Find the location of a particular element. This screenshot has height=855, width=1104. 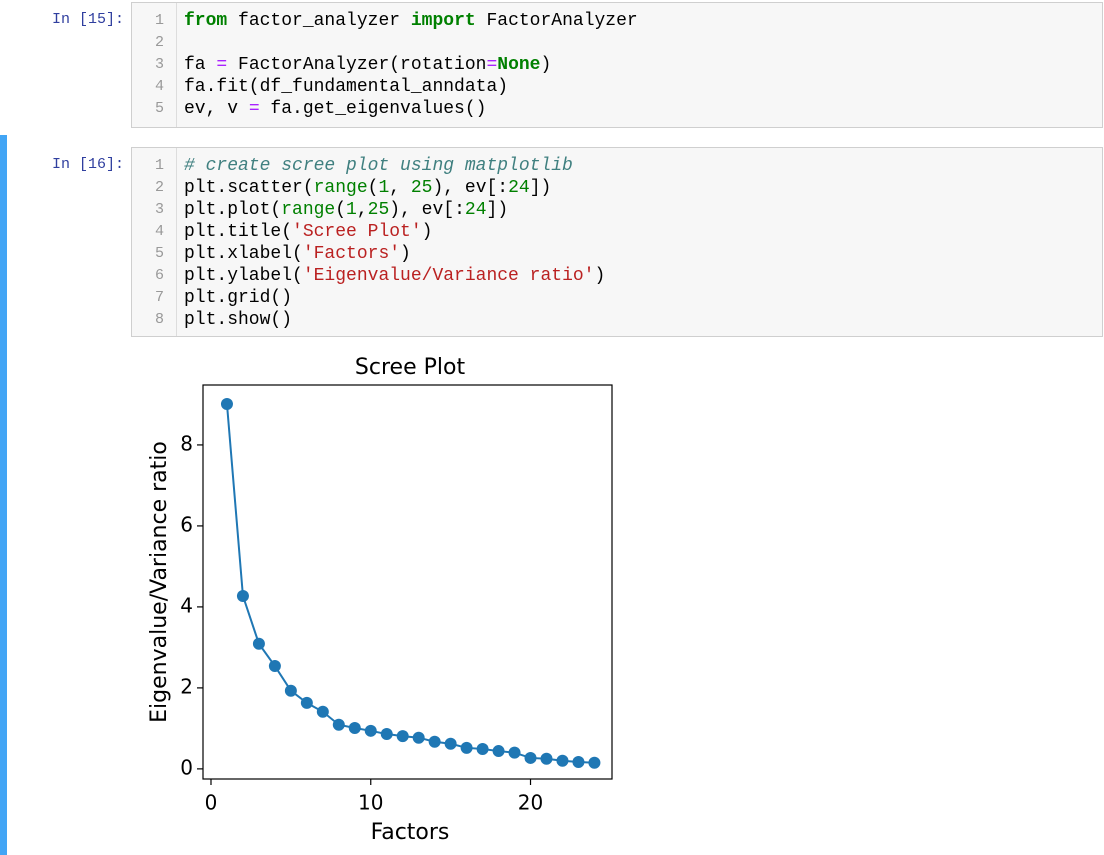

code-line: fa = FactorAnalyzer(rotation=None) is located at coordinates (367, 65).